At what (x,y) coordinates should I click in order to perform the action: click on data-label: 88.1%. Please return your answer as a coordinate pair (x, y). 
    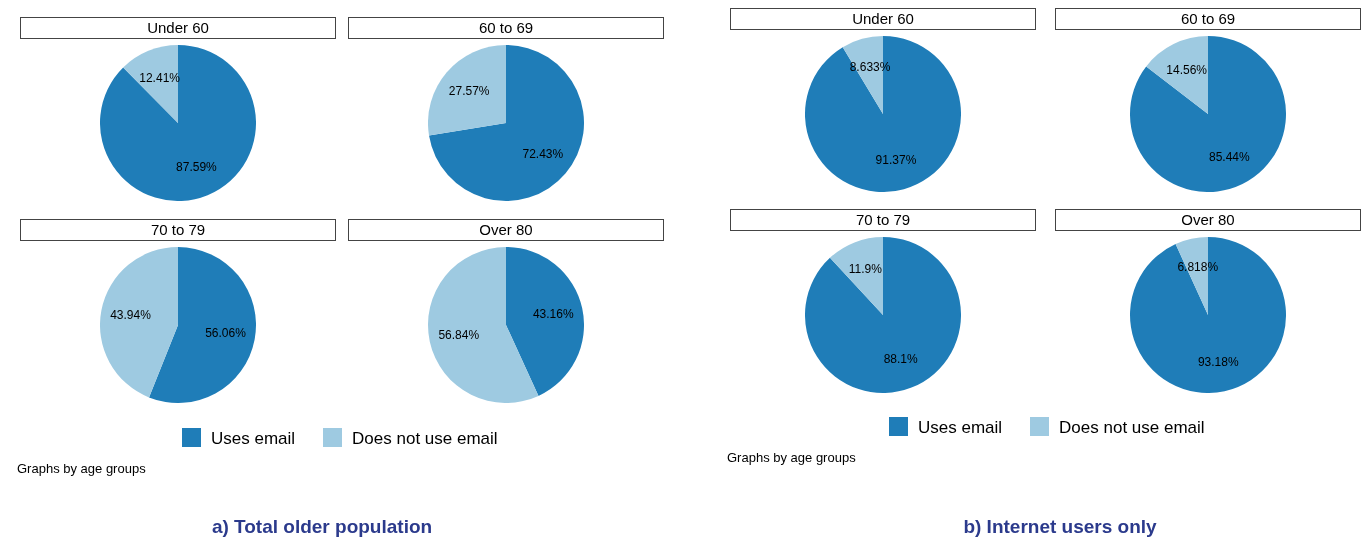
    Looking at the image, I should click on (900, 359).